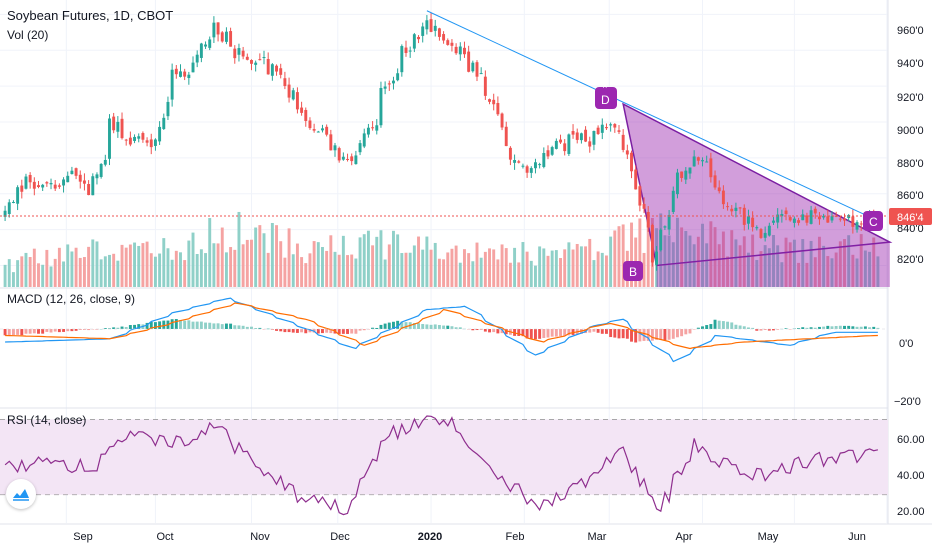 This screenshot has width=932, height=555. Describe the element at coordinates (910, 98) in the screenshot. I see `price-tick: 920'0` at that location.